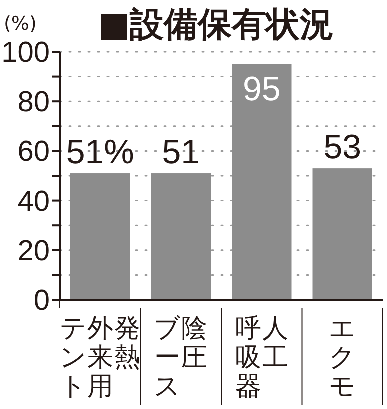  What do you see at coordinates (34, 251) in the screenshot?
I see `y-tick-label: 20` at bounding box center [34, 251].